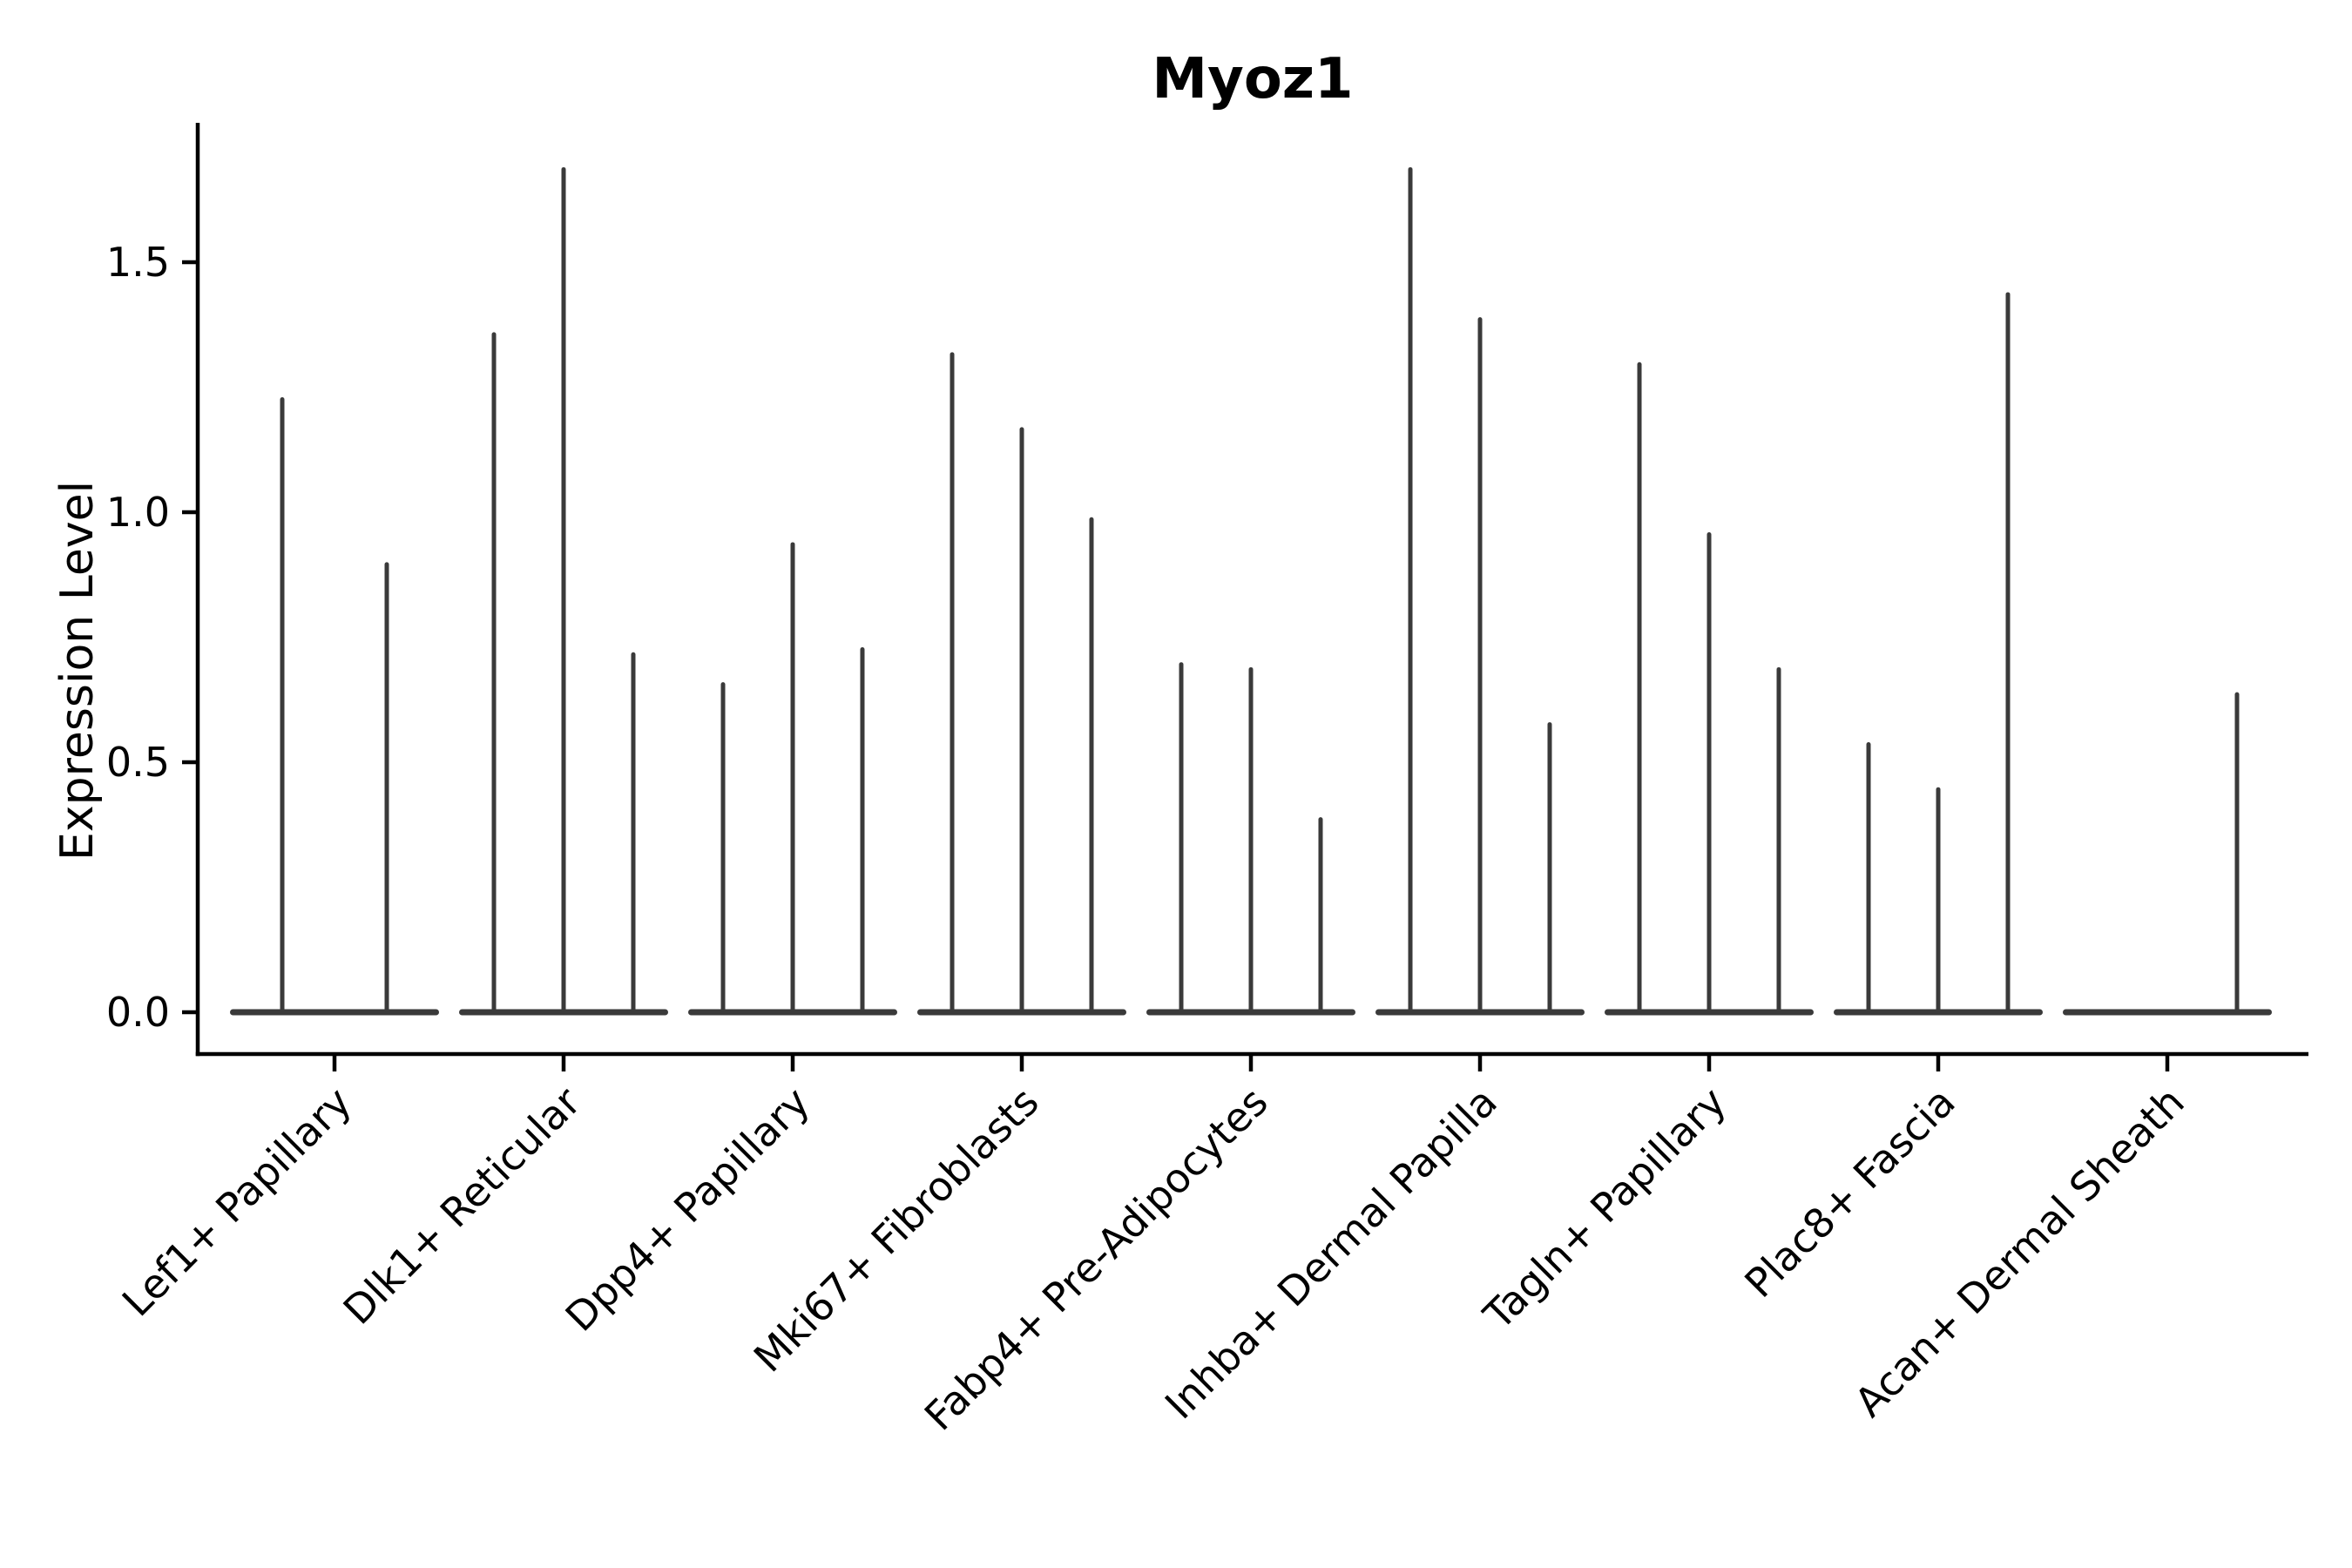 This screenshot has width=2352, height=1568. I want to click on y-tick-label: 0.0, so click(138, 1013).